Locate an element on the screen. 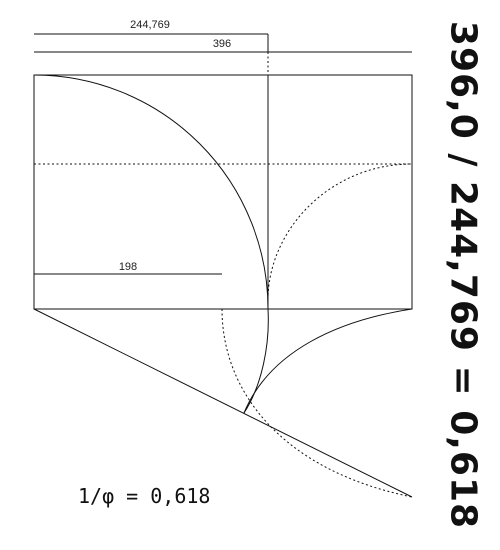  ratio-vertical-text: 396,0 / 244,769 = 0,618 is located at coordinates (463, 275).